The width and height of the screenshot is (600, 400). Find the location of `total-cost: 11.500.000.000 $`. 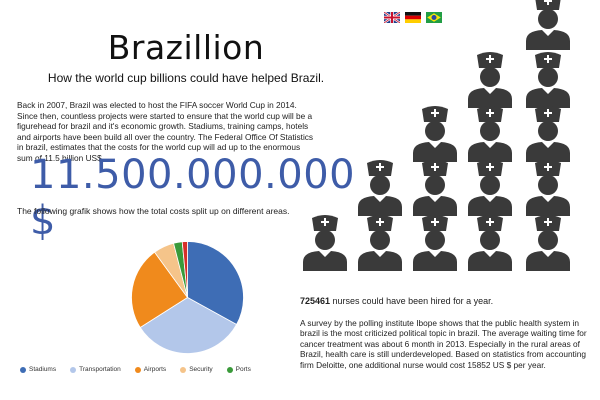

total-cost: 11.500.000.000 $ is located at coordinates (193, 198).